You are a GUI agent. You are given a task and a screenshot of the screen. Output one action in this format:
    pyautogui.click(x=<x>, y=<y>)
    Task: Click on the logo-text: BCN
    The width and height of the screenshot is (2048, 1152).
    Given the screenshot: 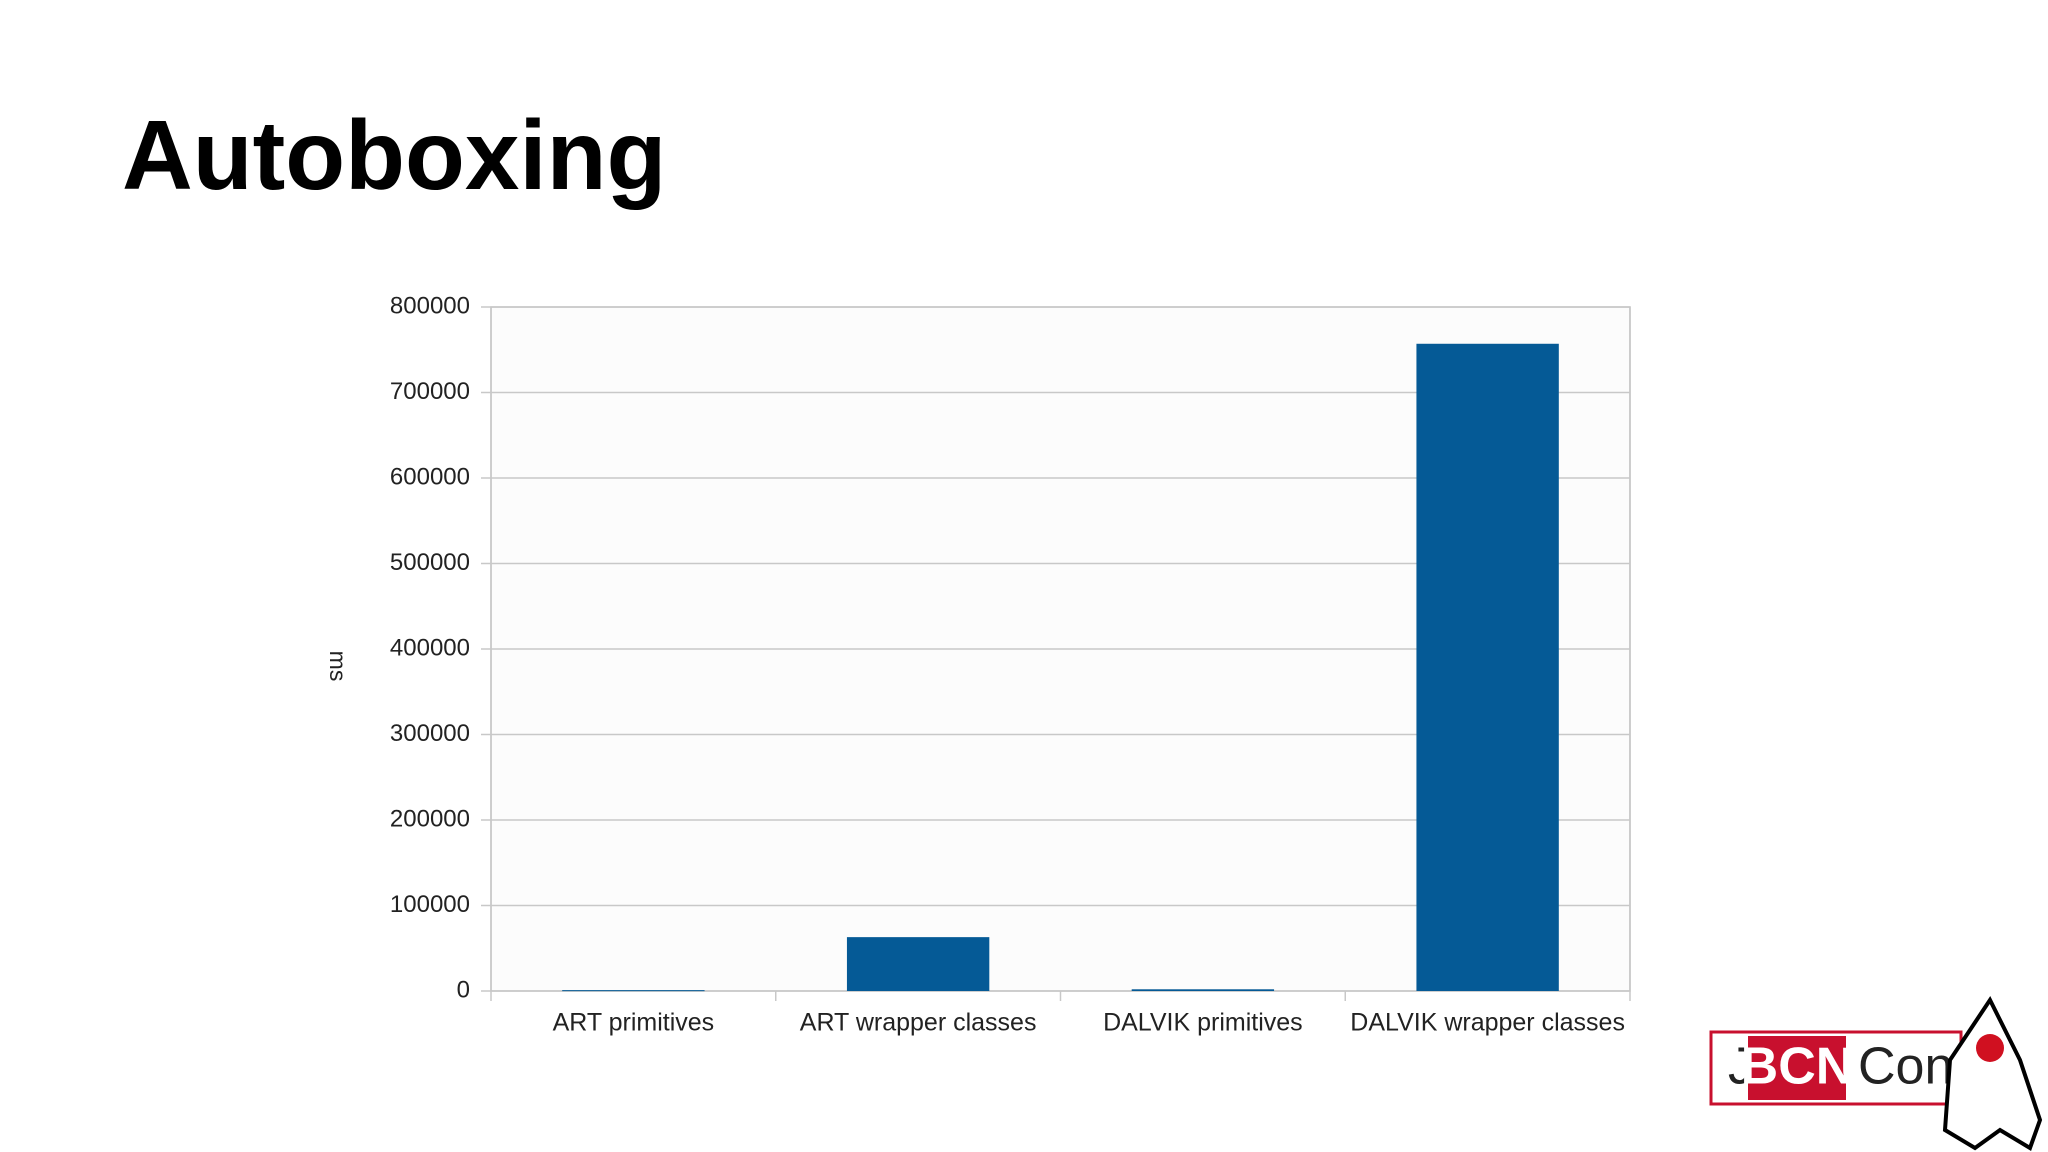 What is the action you would take?
    pyautogui.click(x=1797, y=1067)
    